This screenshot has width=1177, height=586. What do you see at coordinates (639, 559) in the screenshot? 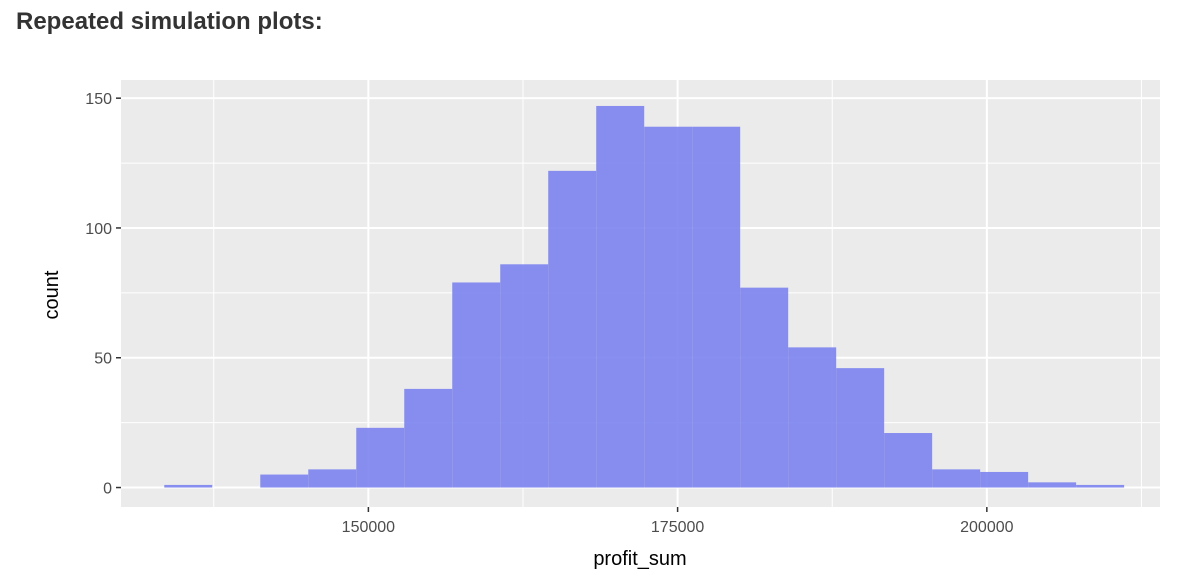
I see `x-axis-label: profit_sum` at bounding box center [639, 559].